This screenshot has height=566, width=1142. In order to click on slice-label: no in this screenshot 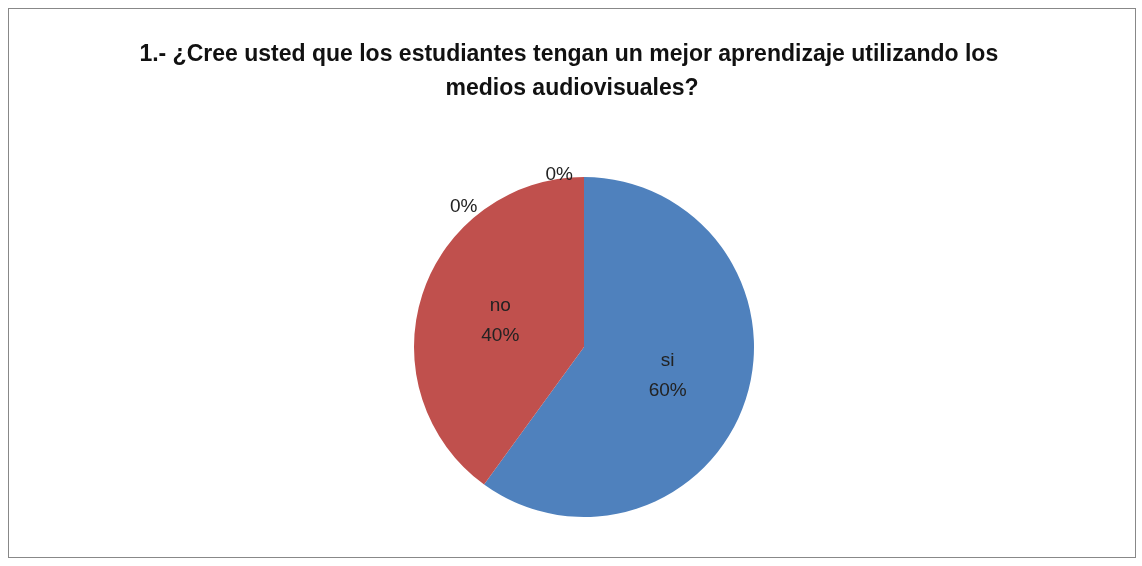, I will do `click(500, 305)`.